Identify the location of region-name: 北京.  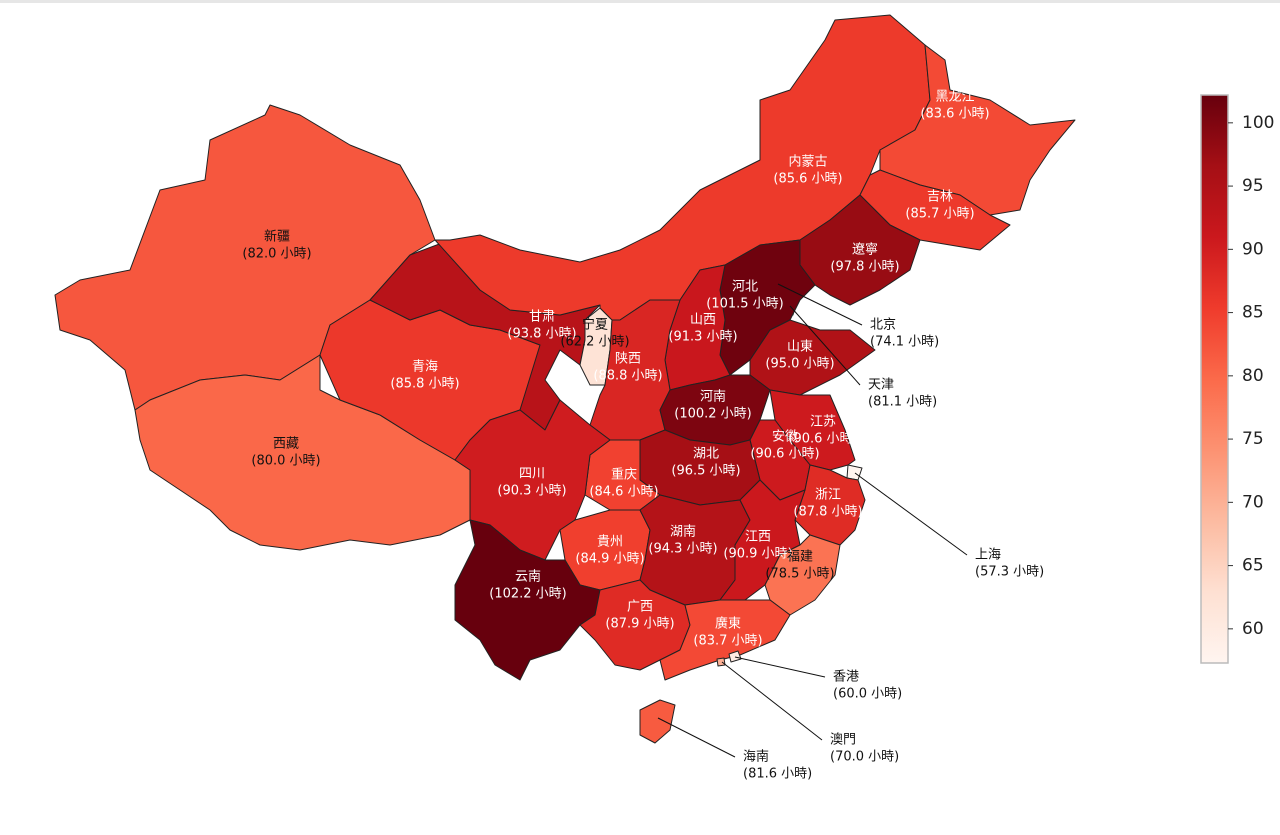
(883, 325).